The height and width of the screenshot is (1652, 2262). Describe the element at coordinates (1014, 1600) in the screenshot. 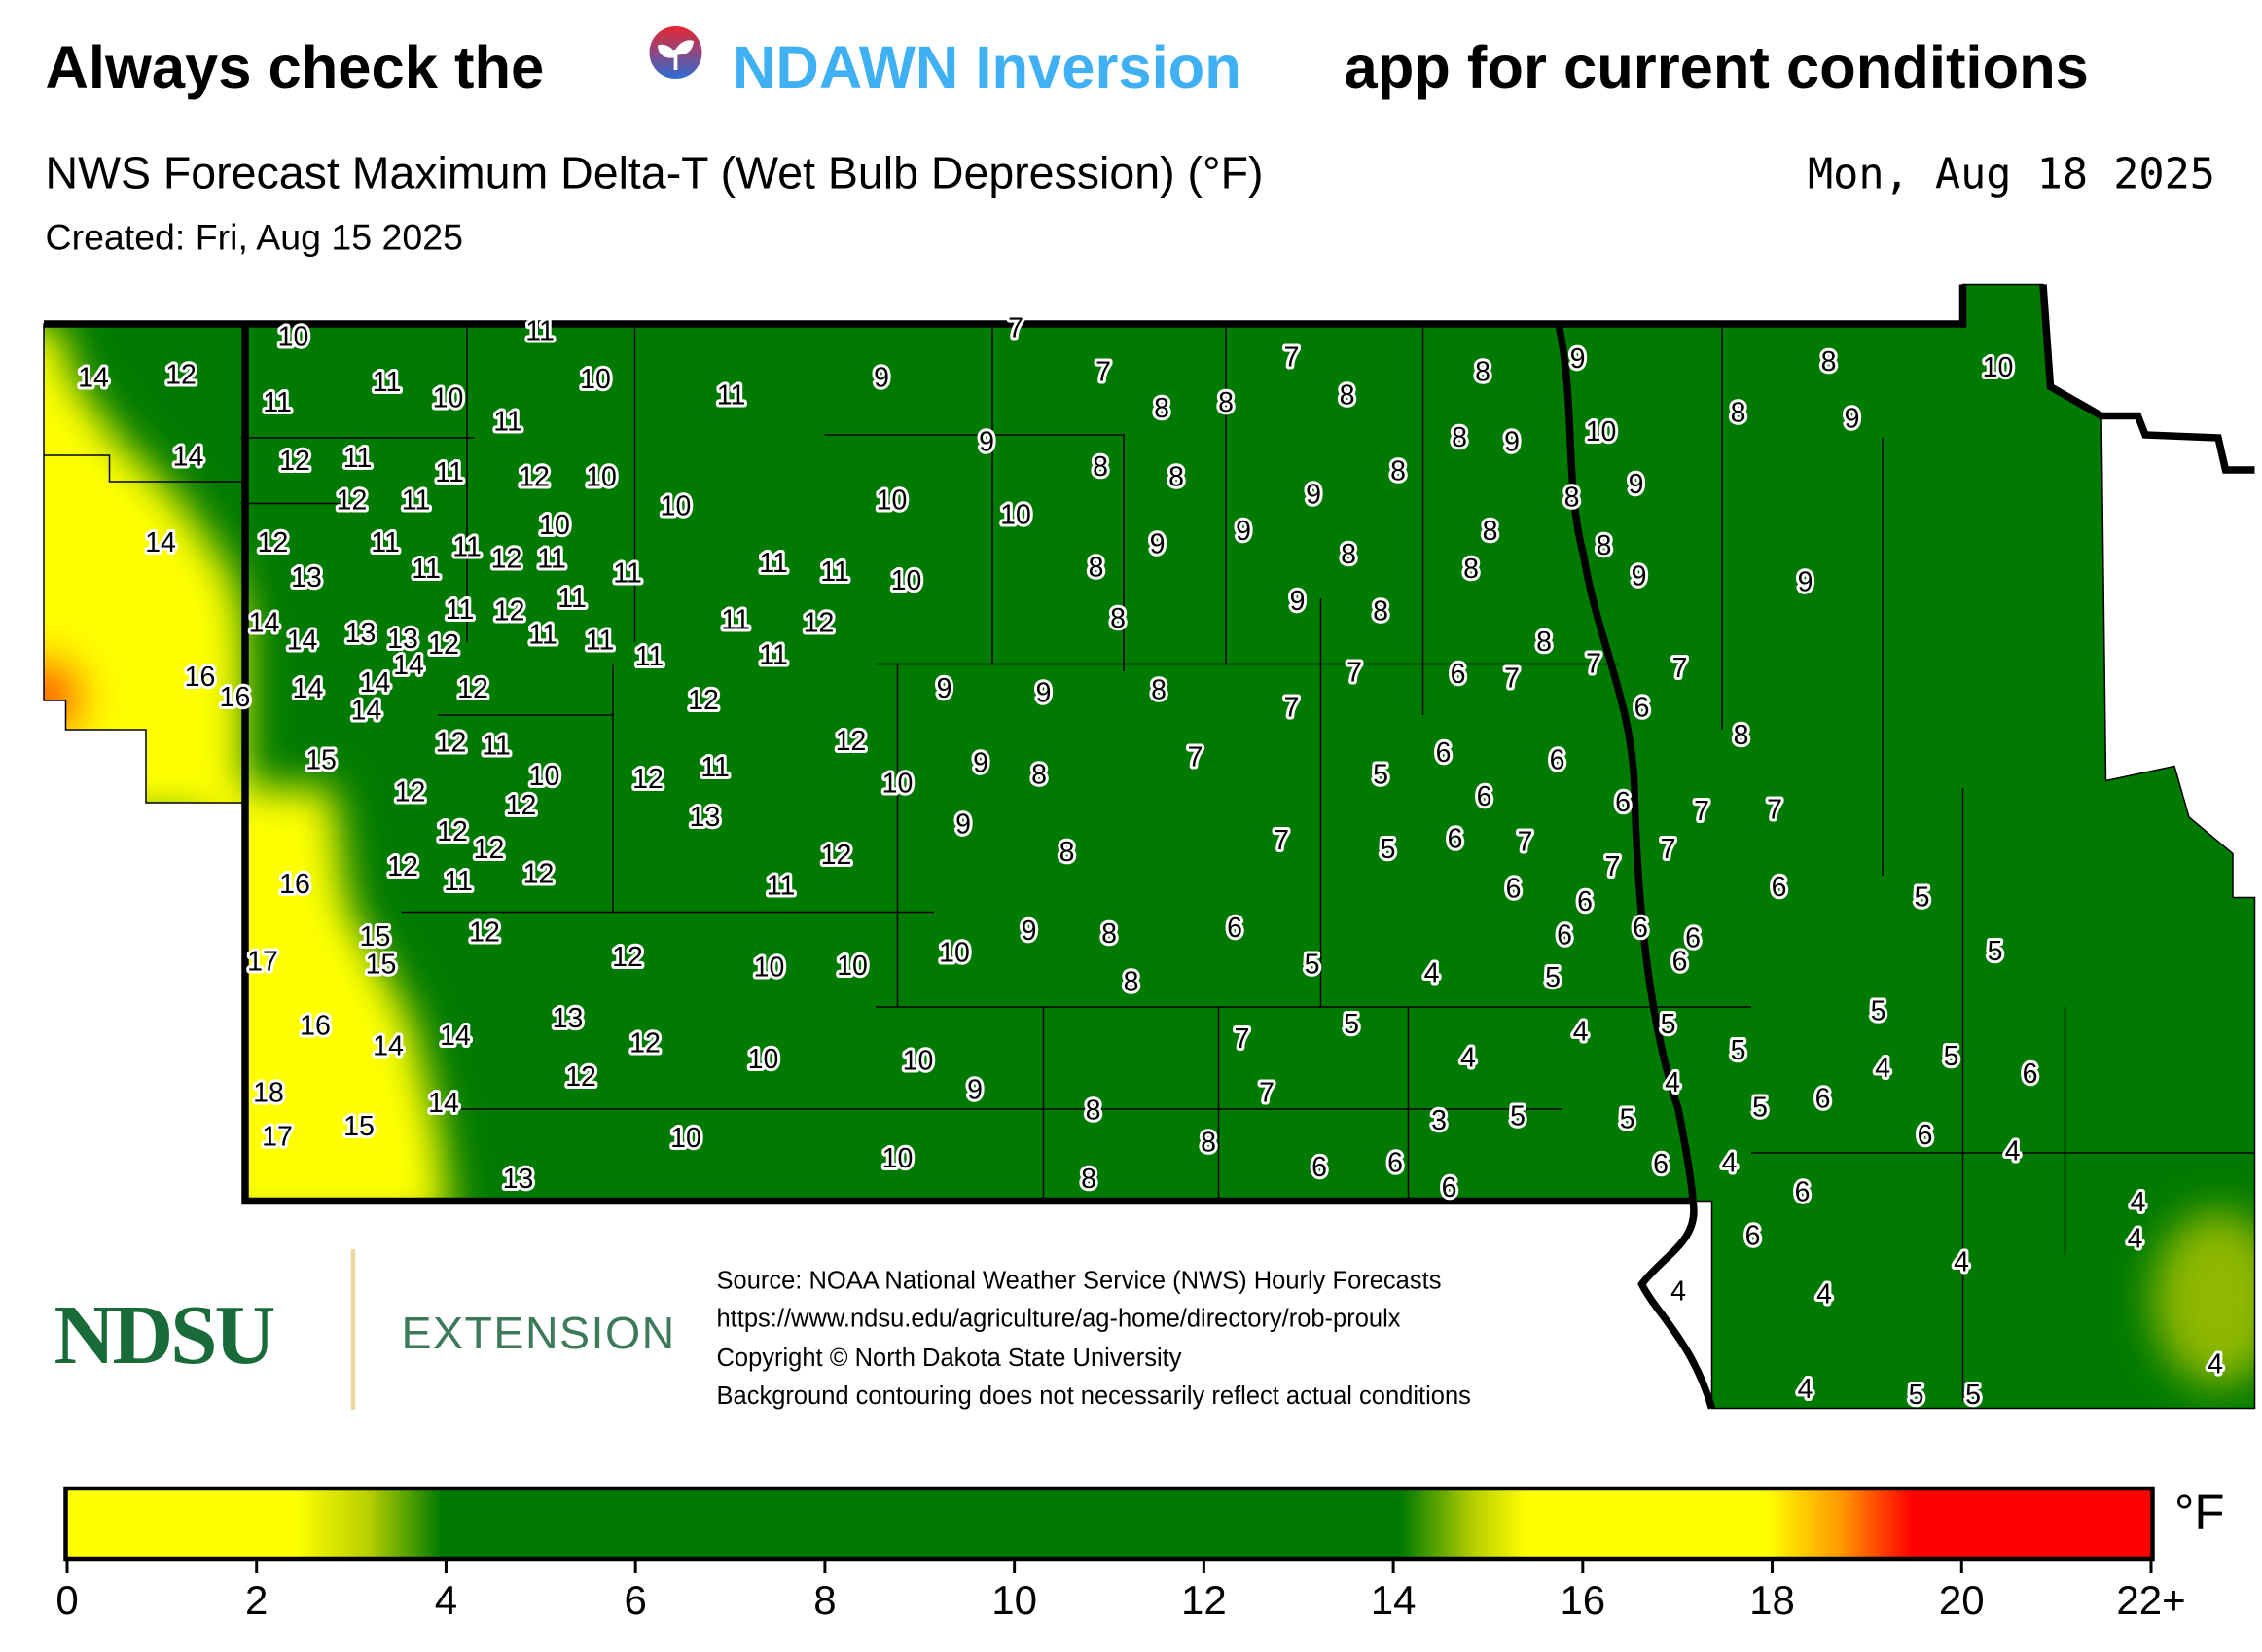

I see `tick-label: 10` at that location.